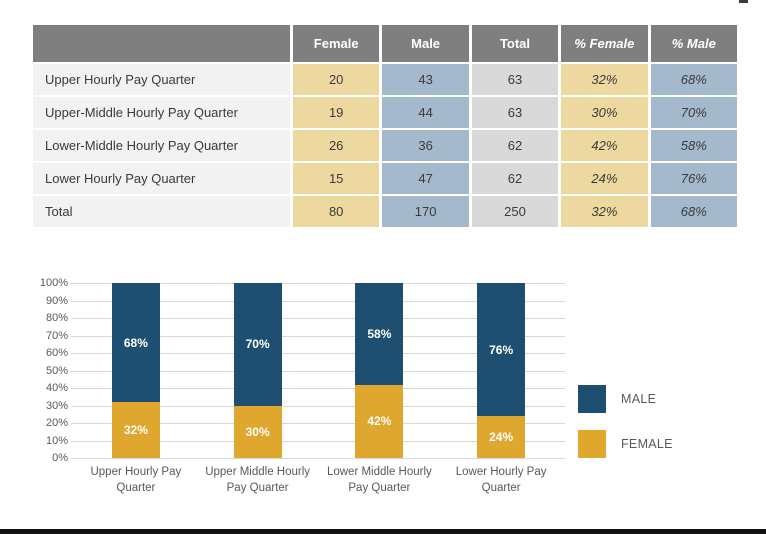 The image size is (766, 534). I want to click on y-axis-tick-label: 70%, so click(56, 335).